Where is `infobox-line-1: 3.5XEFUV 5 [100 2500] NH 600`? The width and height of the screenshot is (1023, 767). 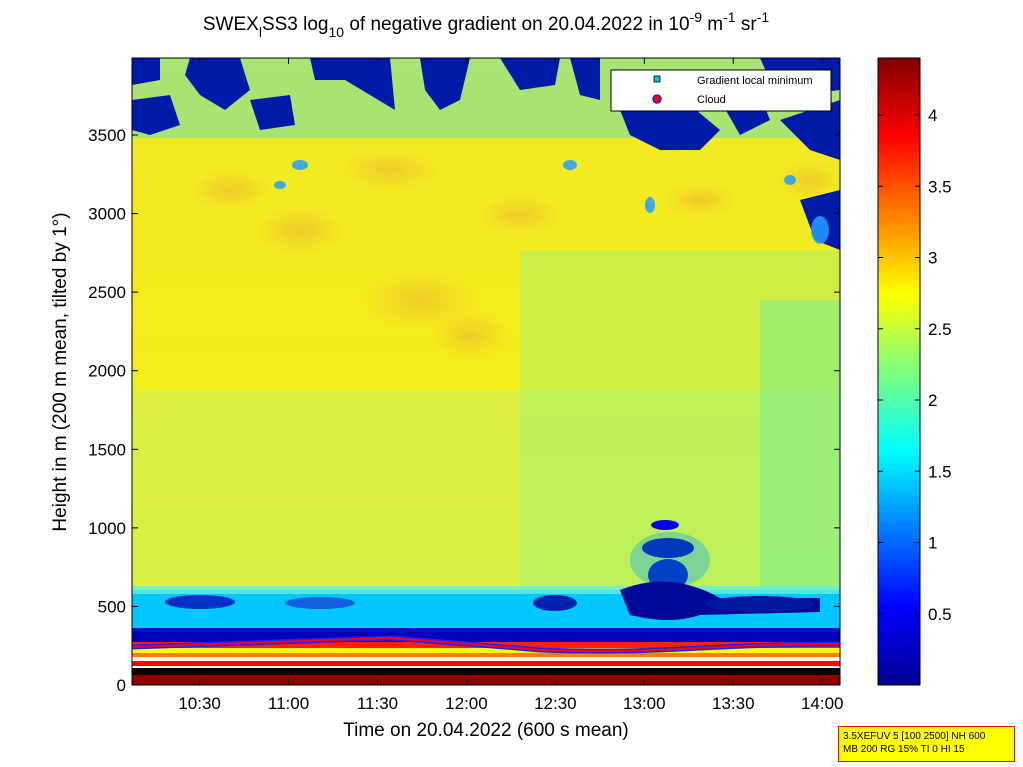 infobox-line-1: 3.5XEFUV 5 [100 2500] NH 600 is located at coordinates (914, 736).